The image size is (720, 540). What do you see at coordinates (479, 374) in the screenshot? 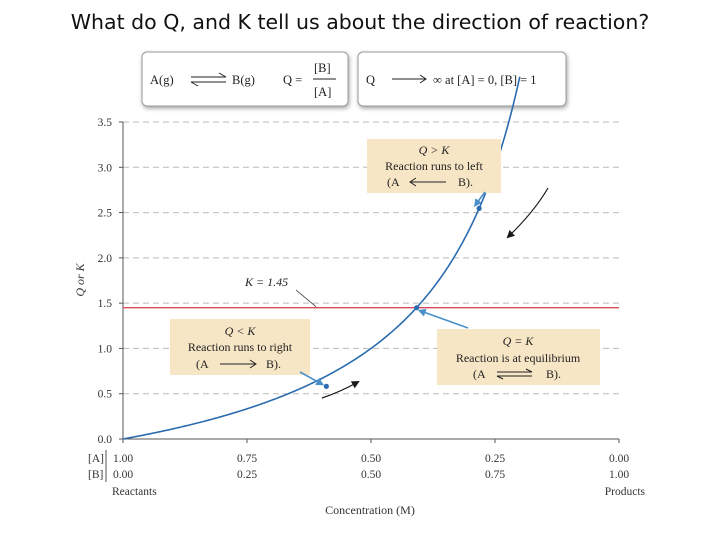
I see `q-equals-k-a: (A` at bounding box center [479, 374].